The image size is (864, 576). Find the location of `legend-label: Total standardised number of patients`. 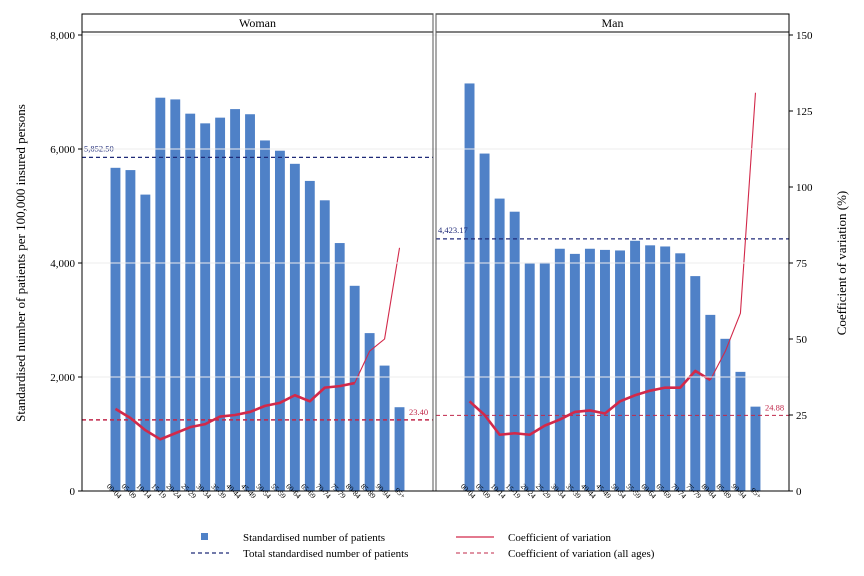

legend-label: Total standardised number of patients is located at coordinates (325, 554).